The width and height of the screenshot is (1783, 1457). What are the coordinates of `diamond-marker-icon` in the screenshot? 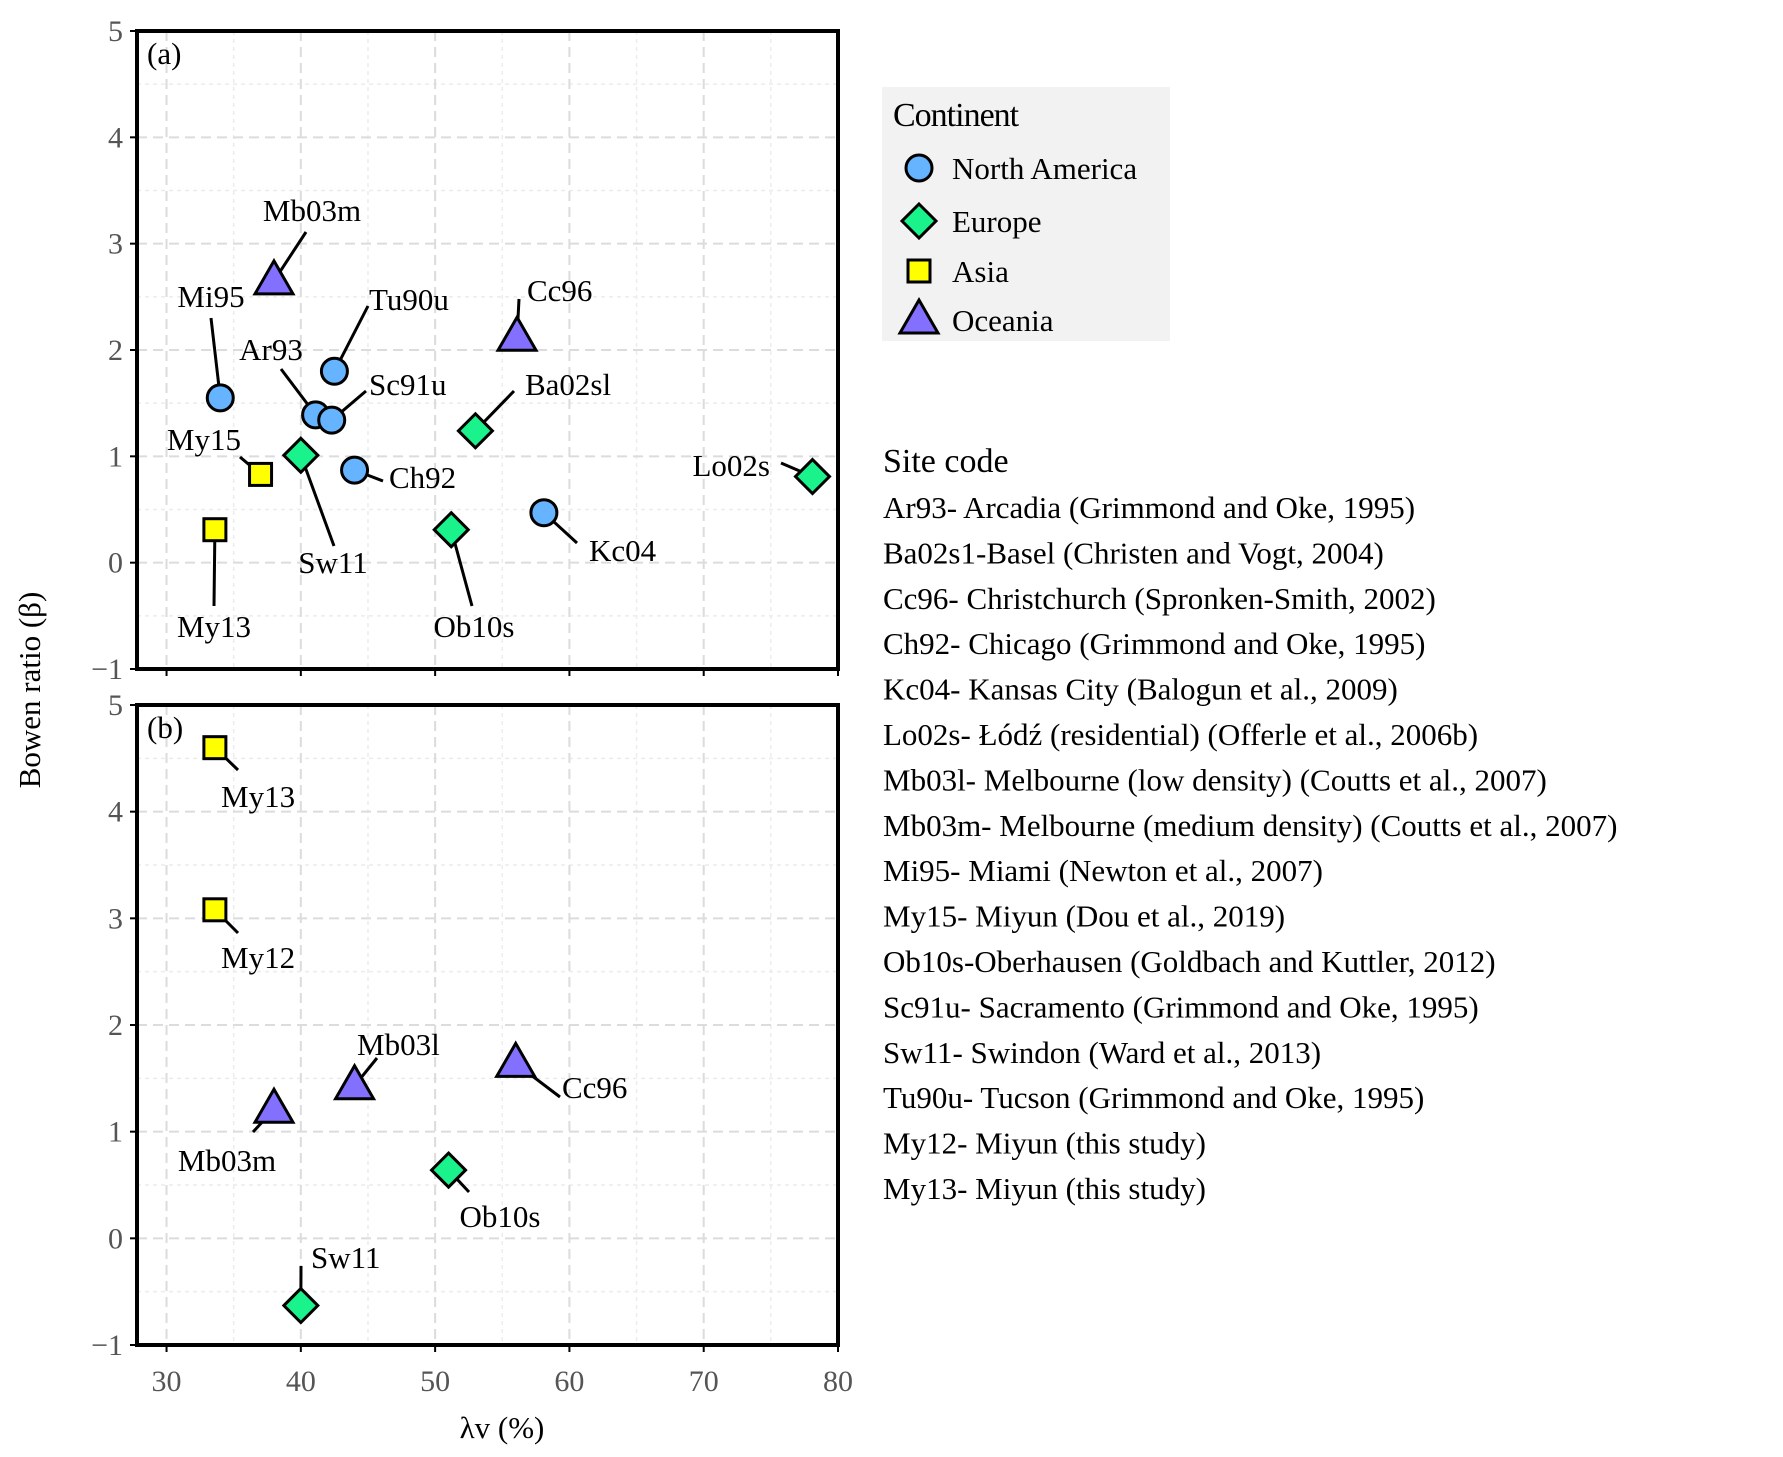 It's located at (919, 221).